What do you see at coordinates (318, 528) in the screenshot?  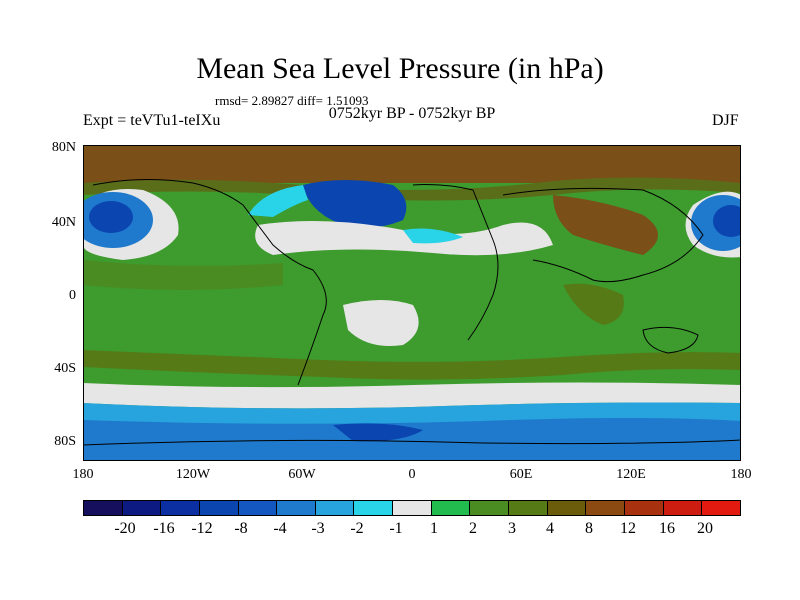 I see `colorbar-label: -3` at bounding box center [318, 528].